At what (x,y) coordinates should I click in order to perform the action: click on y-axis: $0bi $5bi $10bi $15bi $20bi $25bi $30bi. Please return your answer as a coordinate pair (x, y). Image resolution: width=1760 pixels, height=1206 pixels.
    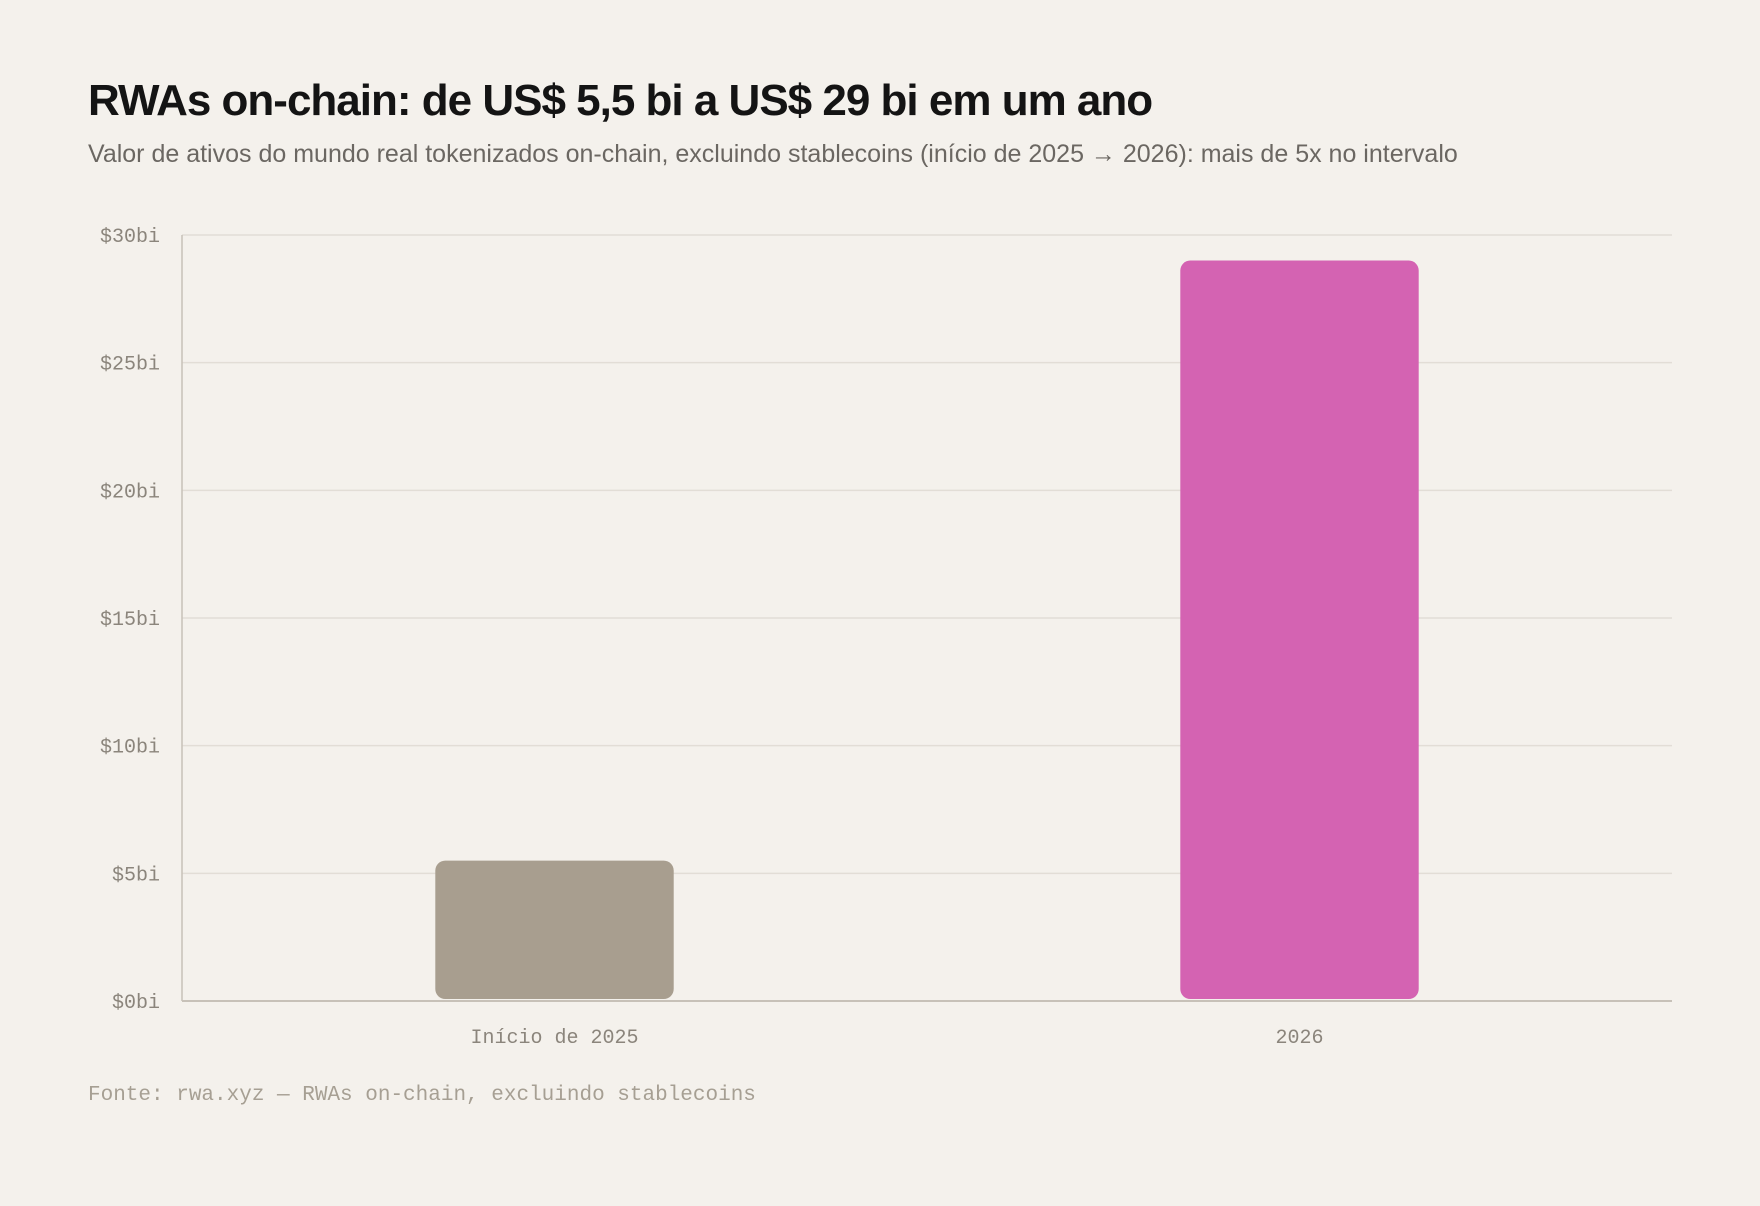
    Looking at the image, I should click on (141, 620).